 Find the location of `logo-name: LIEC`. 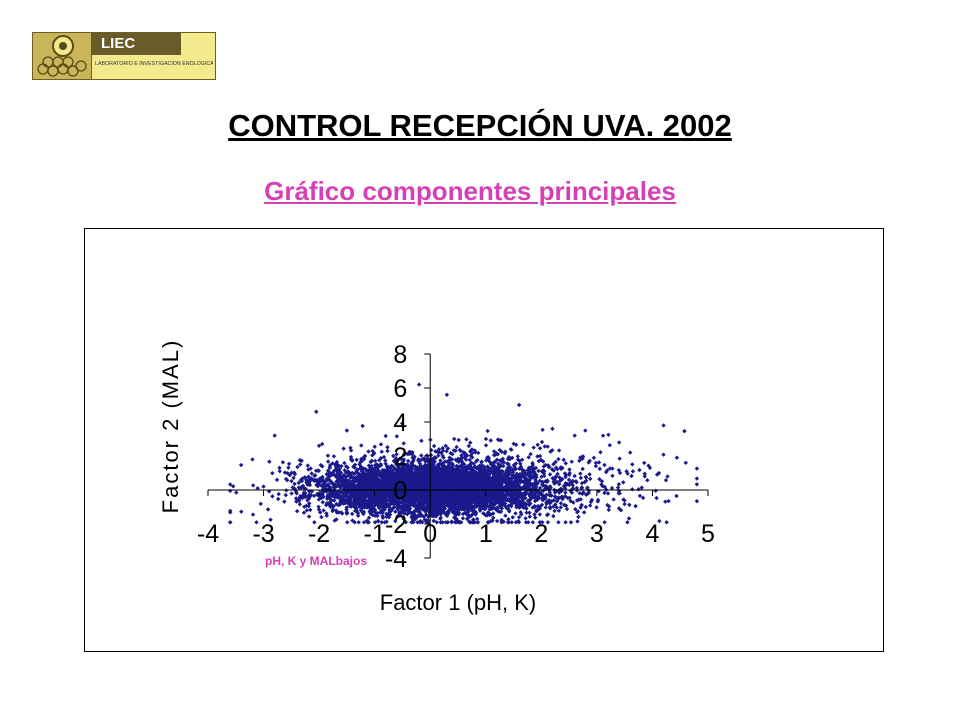

logo-name: LIEC is located at coordinates (136, 44).